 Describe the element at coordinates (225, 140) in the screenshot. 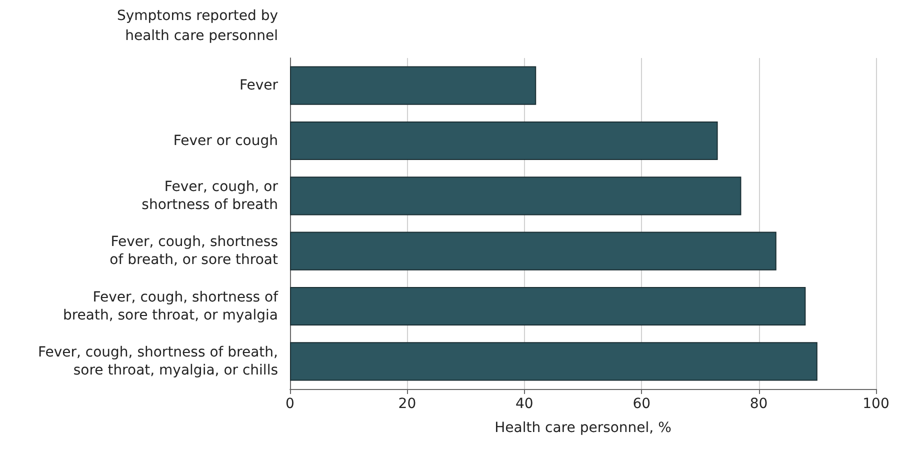

I see `y-tick-label: Fever or cough` at that location.